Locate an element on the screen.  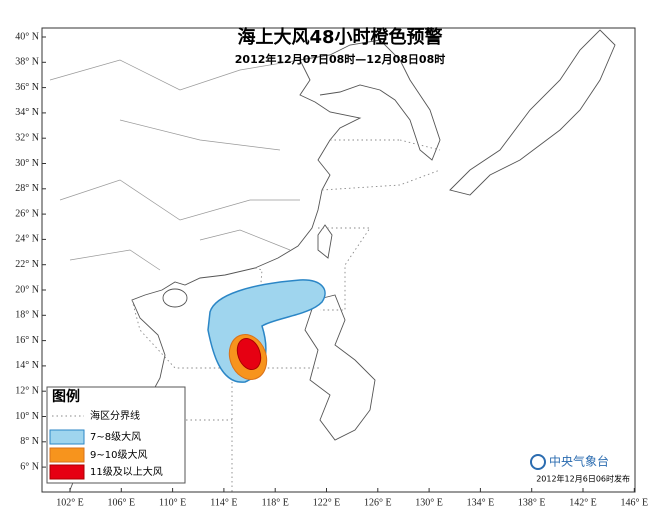
lat-label: 20° N is located at coordinates (27, 289).